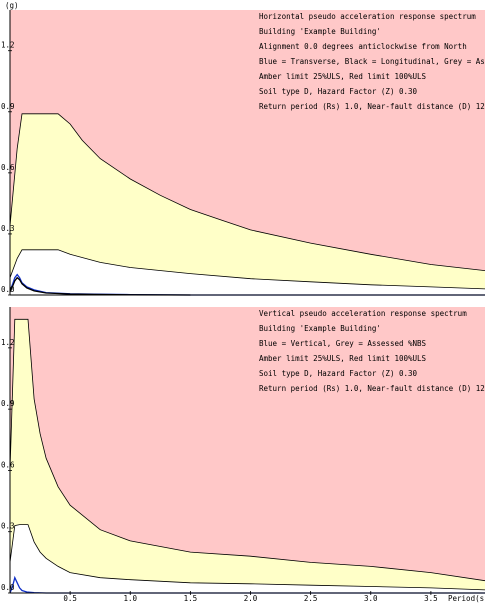 Image resolution: width=485 pixels, height=603 pixels. Describe the element at coordinates (191, 598) in the screenshot. I see `x-tick-label: 1.5` at that location.